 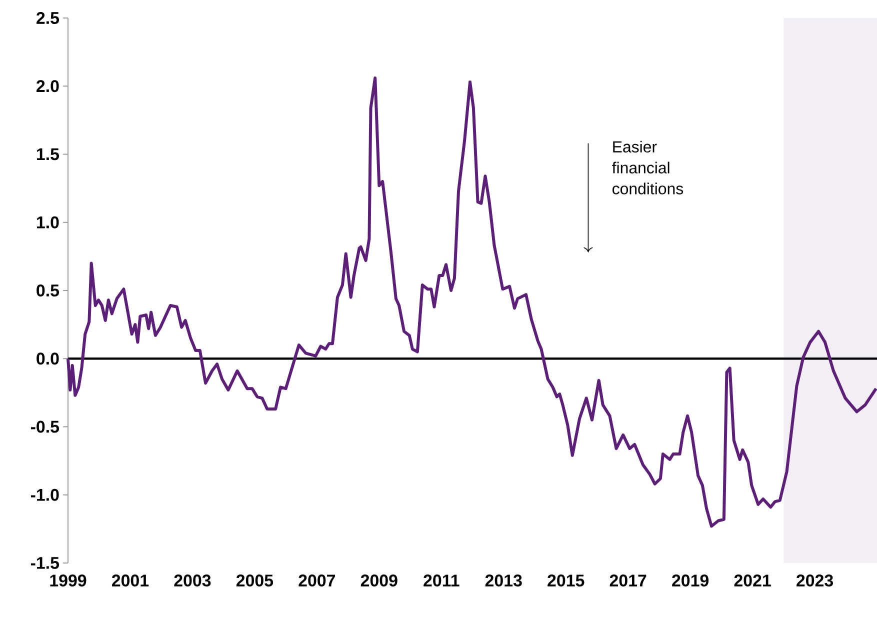 I want to click on x-tick-label: 2009, so click(x=379, y=580).